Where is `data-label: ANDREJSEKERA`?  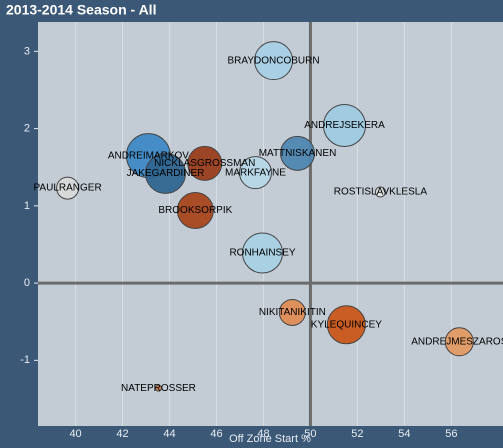 data-label: ANDREJSEKERA is located at coordinates (344, 125).